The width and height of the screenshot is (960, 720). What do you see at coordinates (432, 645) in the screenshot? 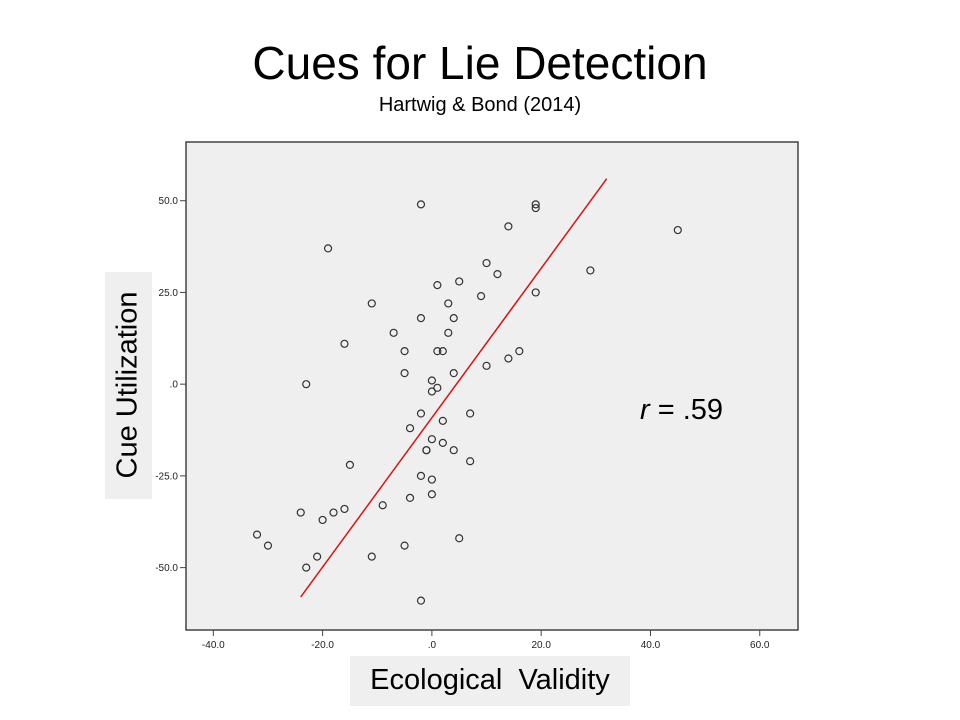
I see `x-tick-label: .0` at bounding box center [432, 645].